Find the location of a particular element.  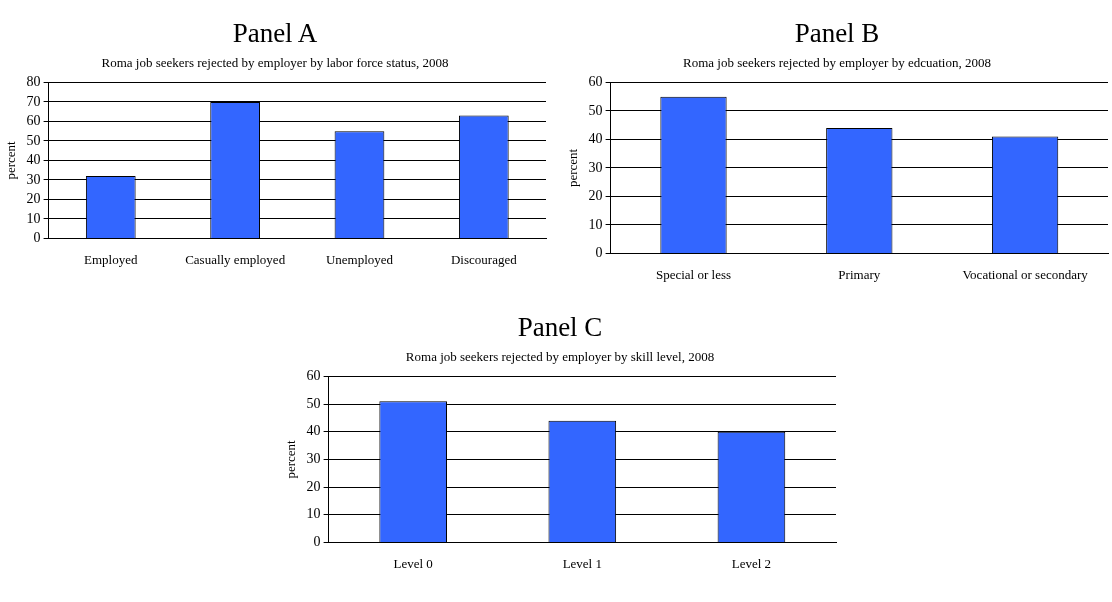

x-tick-label: Vocational or secondary is located at coordinates (1025, 274).